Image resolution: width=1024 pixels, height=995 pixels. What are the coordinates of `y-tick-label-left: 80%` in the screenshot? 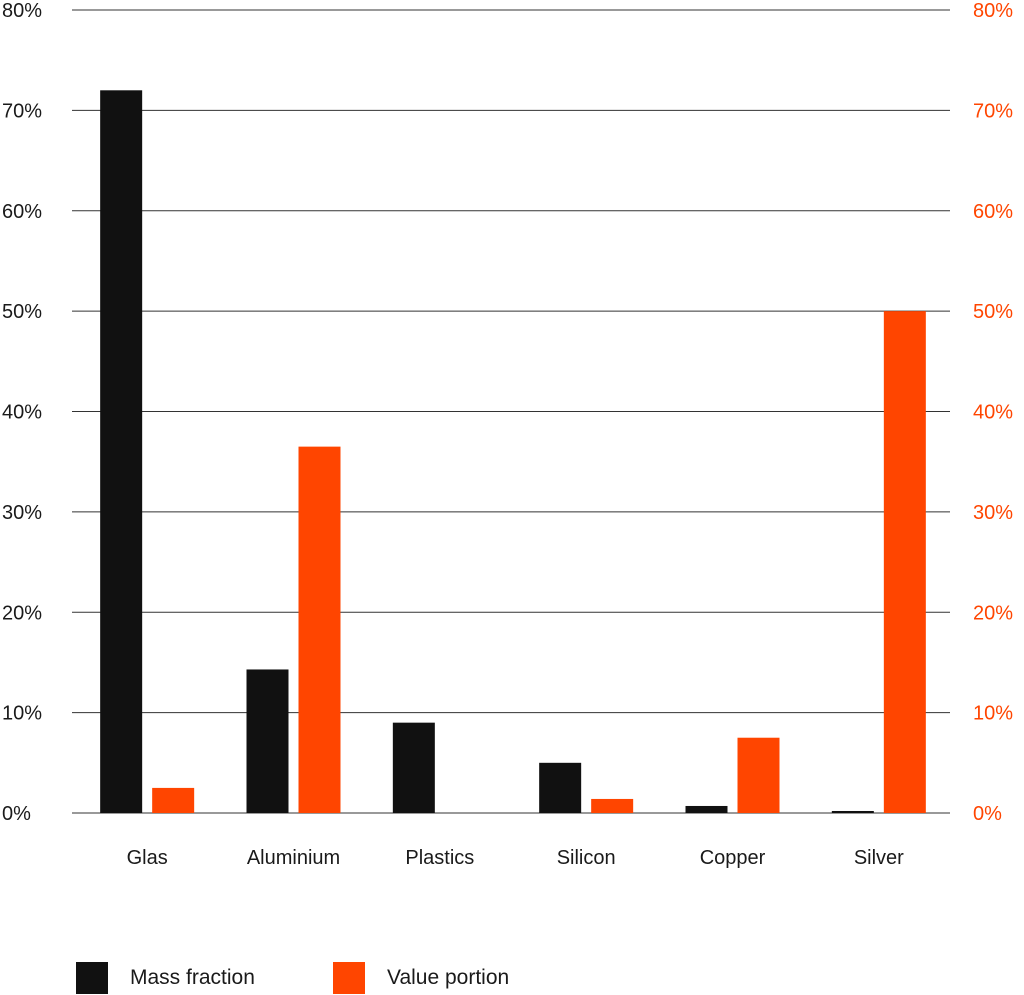 It's located at (22, 11).